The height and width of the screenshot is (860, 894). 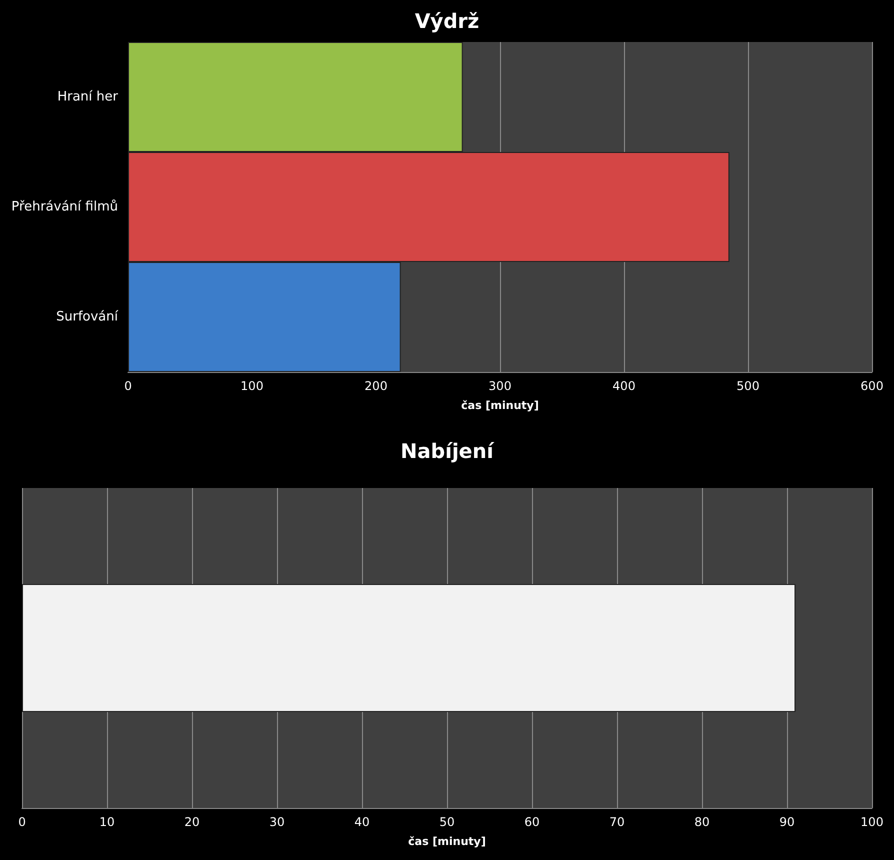 What do you see at coordinates (624, 386) in the screenshot?
I see `x-tick-label: 400` at bounding box center [624, 386].